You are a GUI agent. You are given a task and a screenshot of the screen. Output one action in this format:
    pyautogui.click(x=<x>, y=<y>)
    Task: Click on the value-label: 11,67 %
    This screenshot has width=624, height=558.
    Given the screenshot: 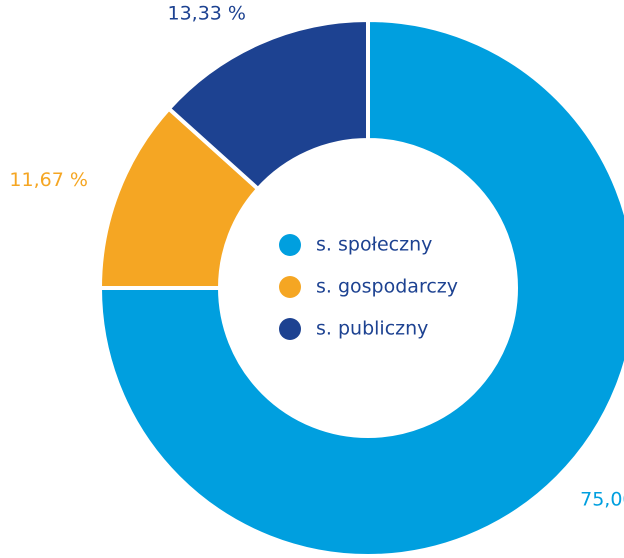 What is the action you would take?
    pyautogui.click(x=48, y=180)
    